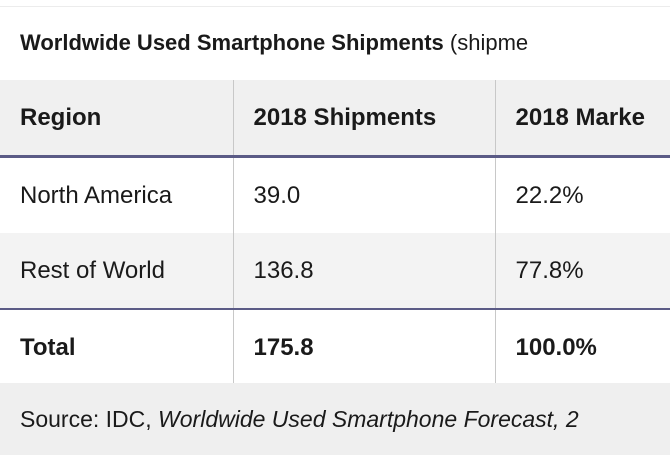  Describe the element at coordinates (363, 271) in the screenshot. I see `cell-shipments: 136.8` at that location.